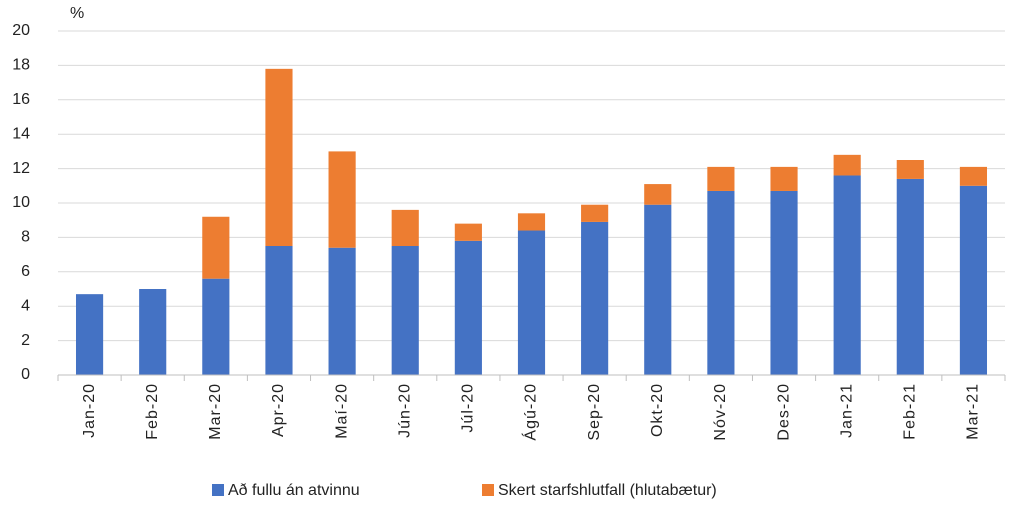 This screenshot has height=506, width=1011. What do you see at coordinates (594, 412) in the screenshot?
I see `x-tick-label: Sep-20` at bounding box center [594, 412].